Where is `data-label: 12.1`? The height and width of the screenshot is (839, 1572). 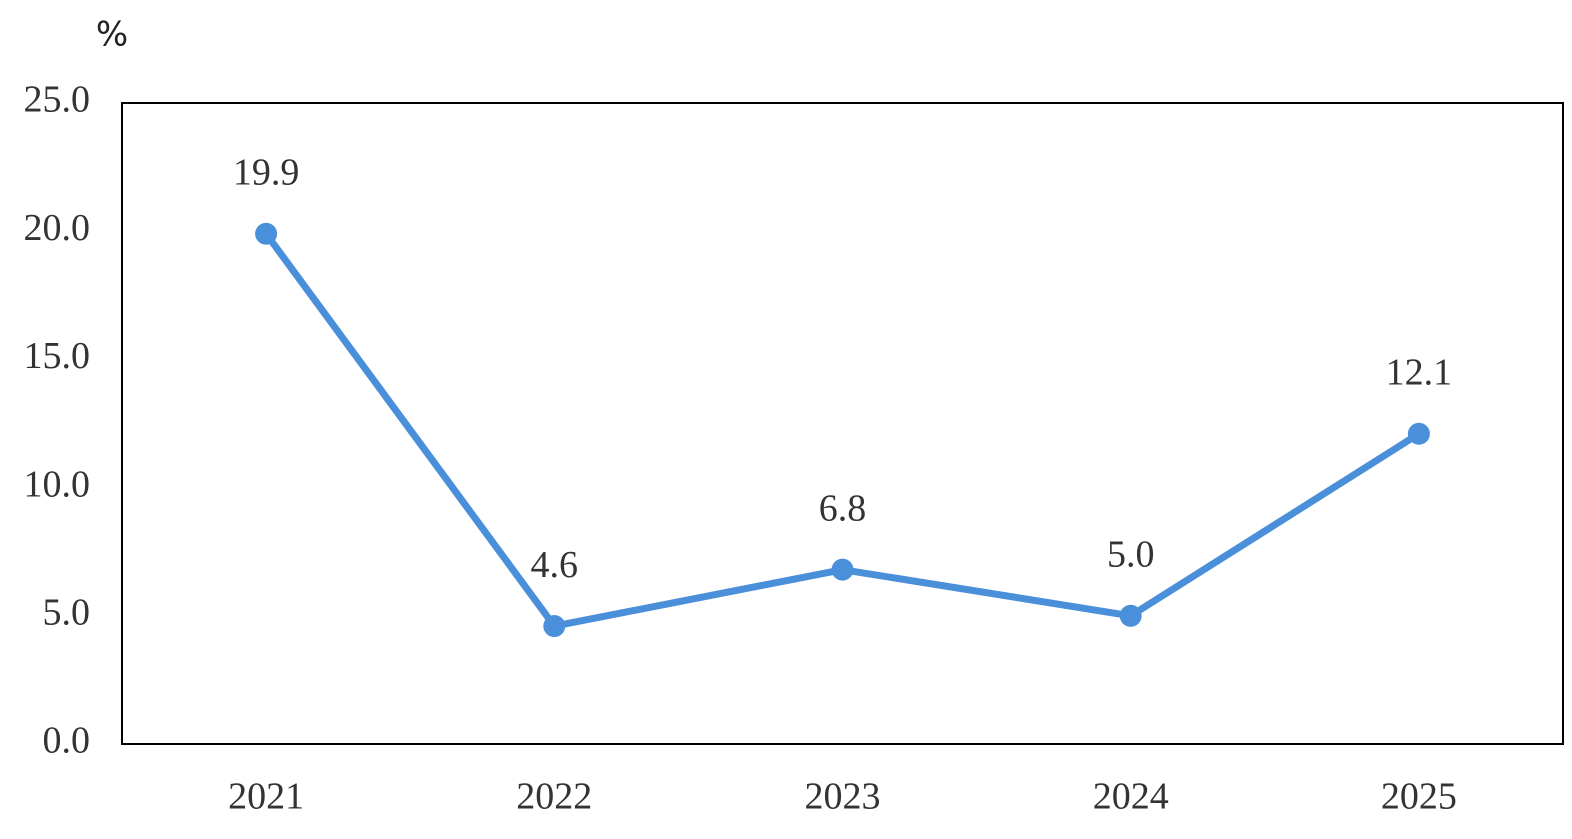
data-label: 12.1 is located at coordinates (1419, 372).